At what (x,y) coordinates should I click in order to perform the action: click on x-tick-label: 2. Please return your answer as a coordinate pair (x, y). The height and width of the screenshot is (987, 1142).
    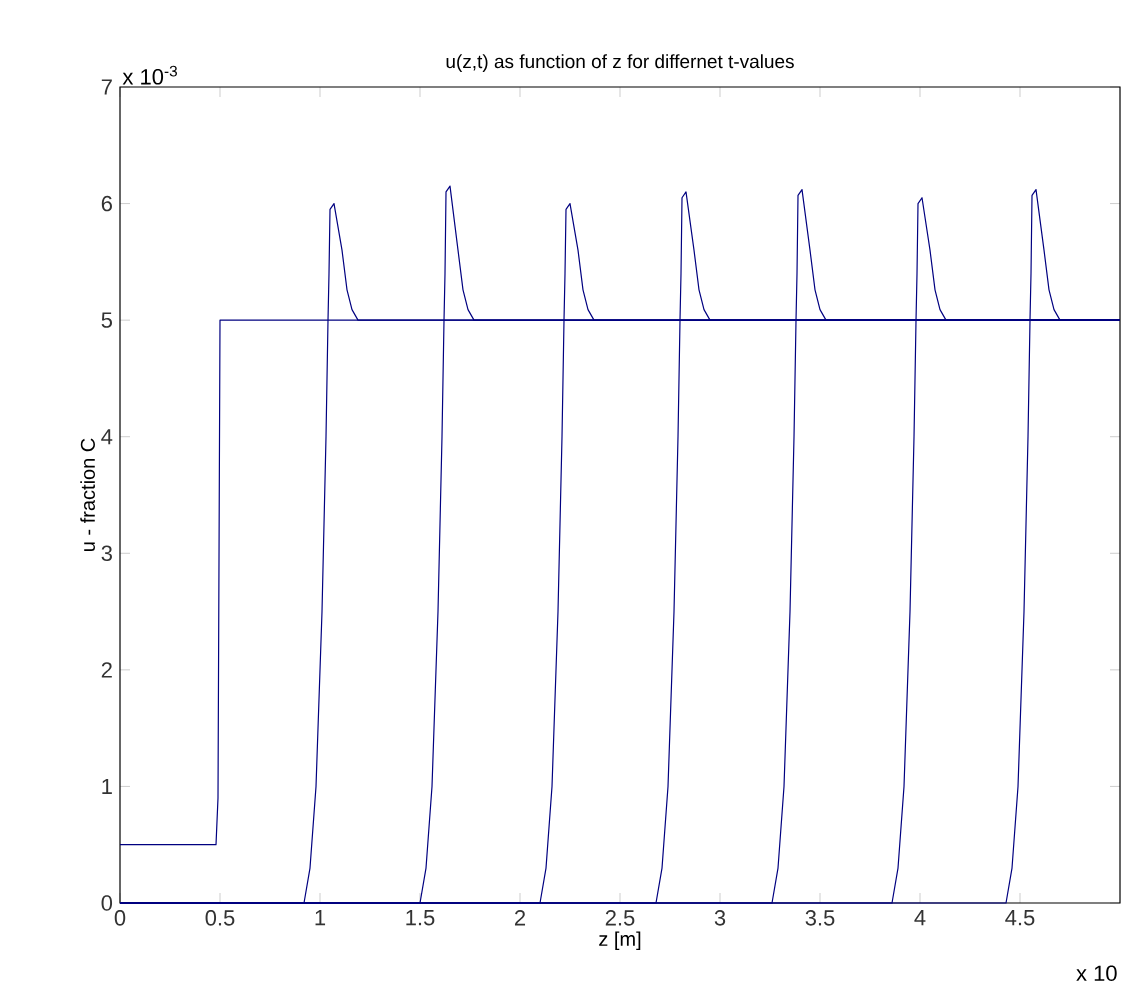
    Looking at the image, I should click on (520, 918).